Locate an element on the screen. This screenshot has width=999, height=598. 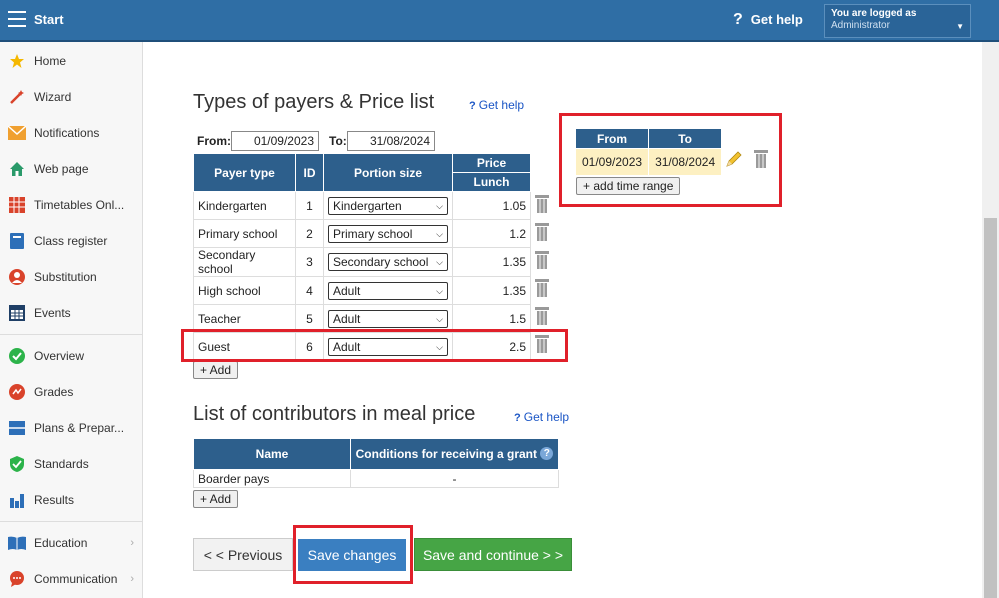
calendar-icon is located at coordinates (17, 313).